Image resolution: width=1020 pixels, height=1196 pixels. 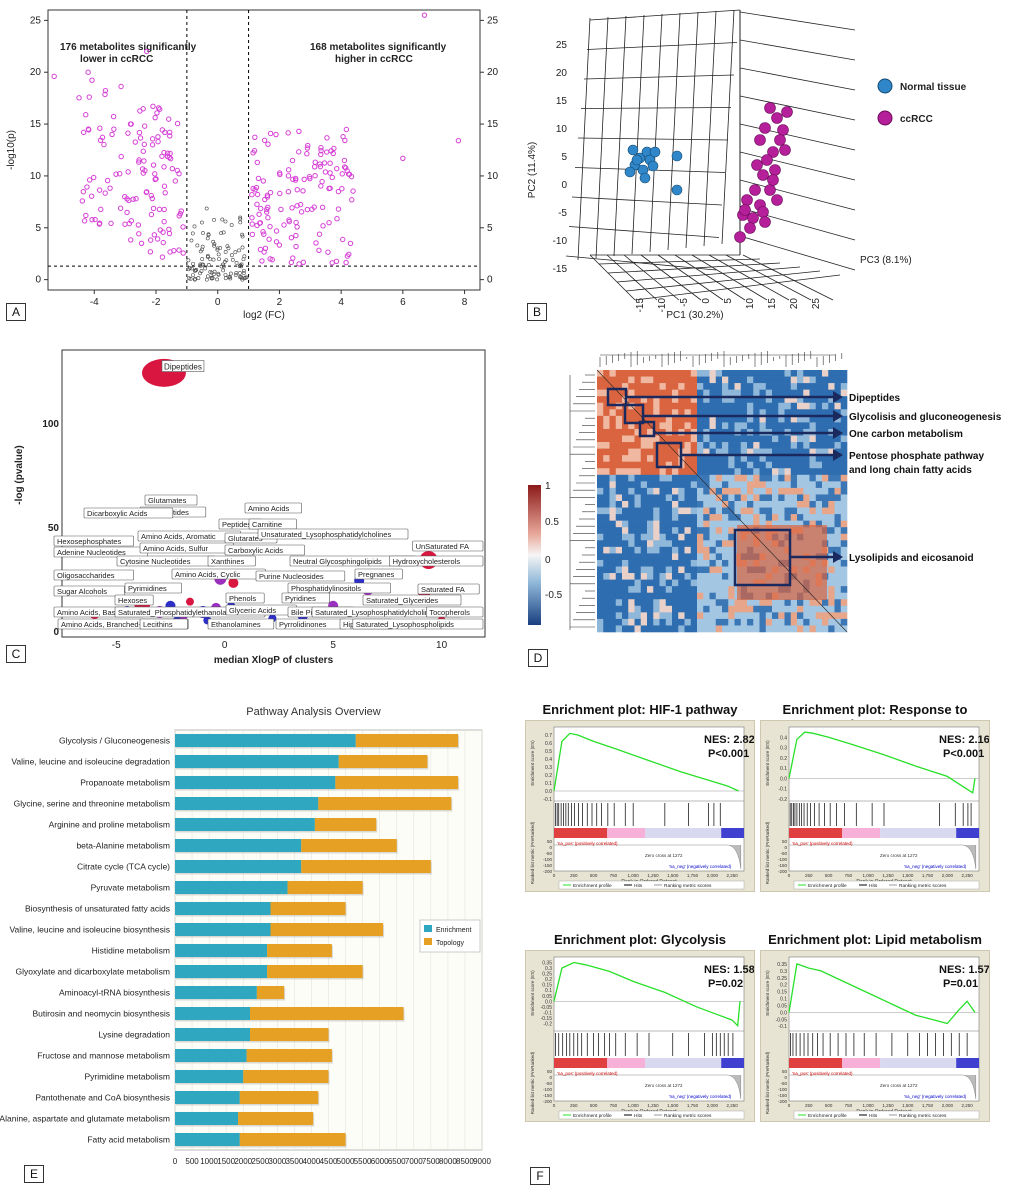 What do you see at coordinates (264, 150) in the screenshot?
I see `plot-frame` at bounding box center [264, 150].